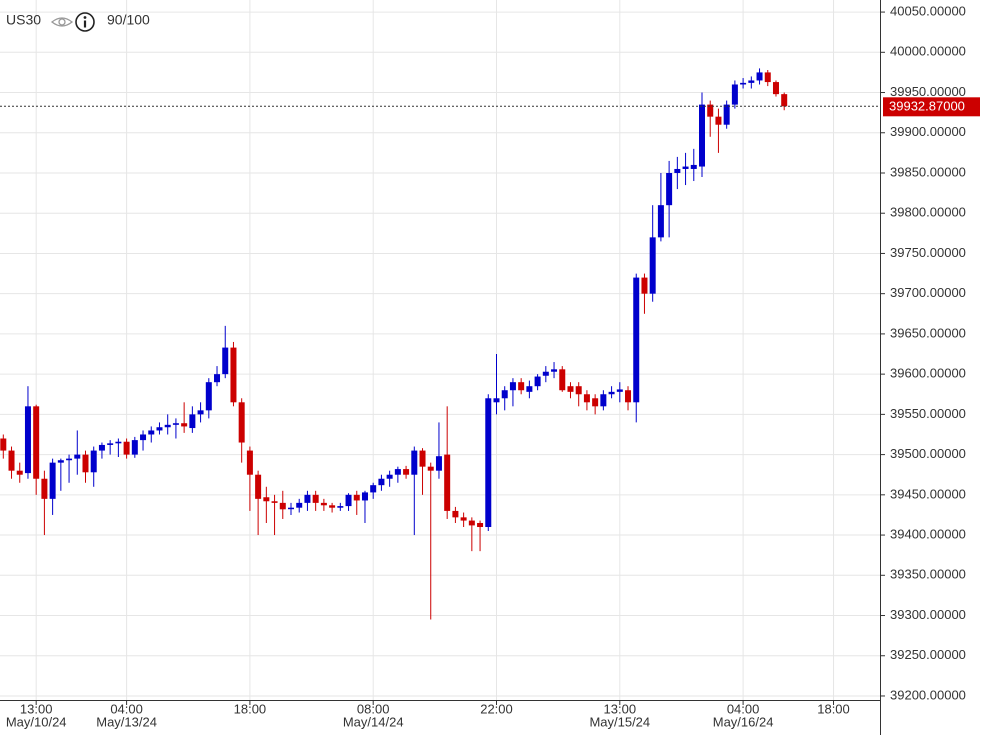 This screenshot has height=735, width=987. I want to click on eye-icon, so click(62, 22).